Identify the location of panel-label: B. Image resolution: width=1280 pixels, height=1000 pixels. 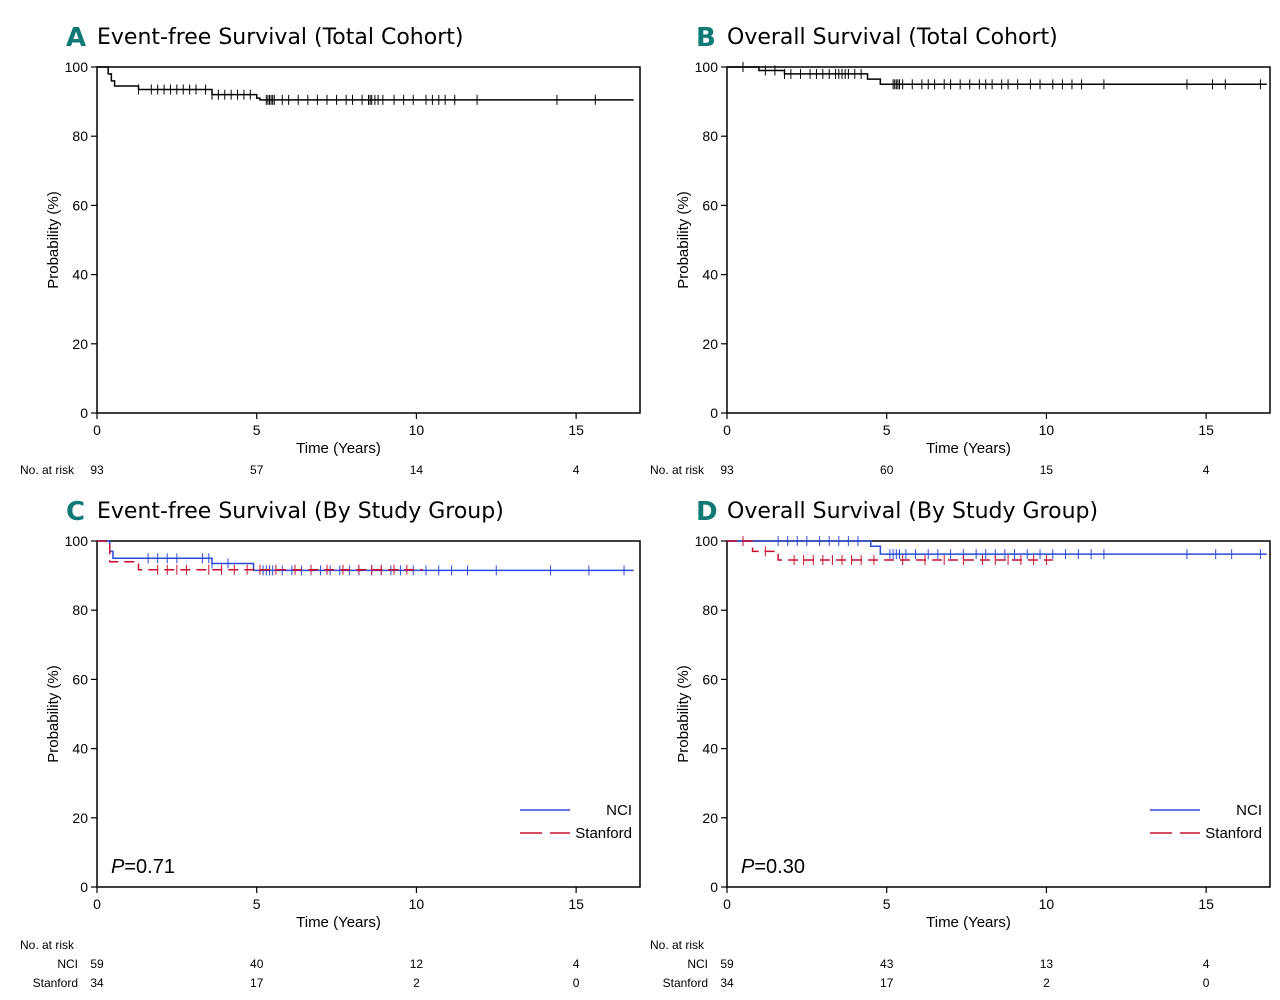
(706, 38).